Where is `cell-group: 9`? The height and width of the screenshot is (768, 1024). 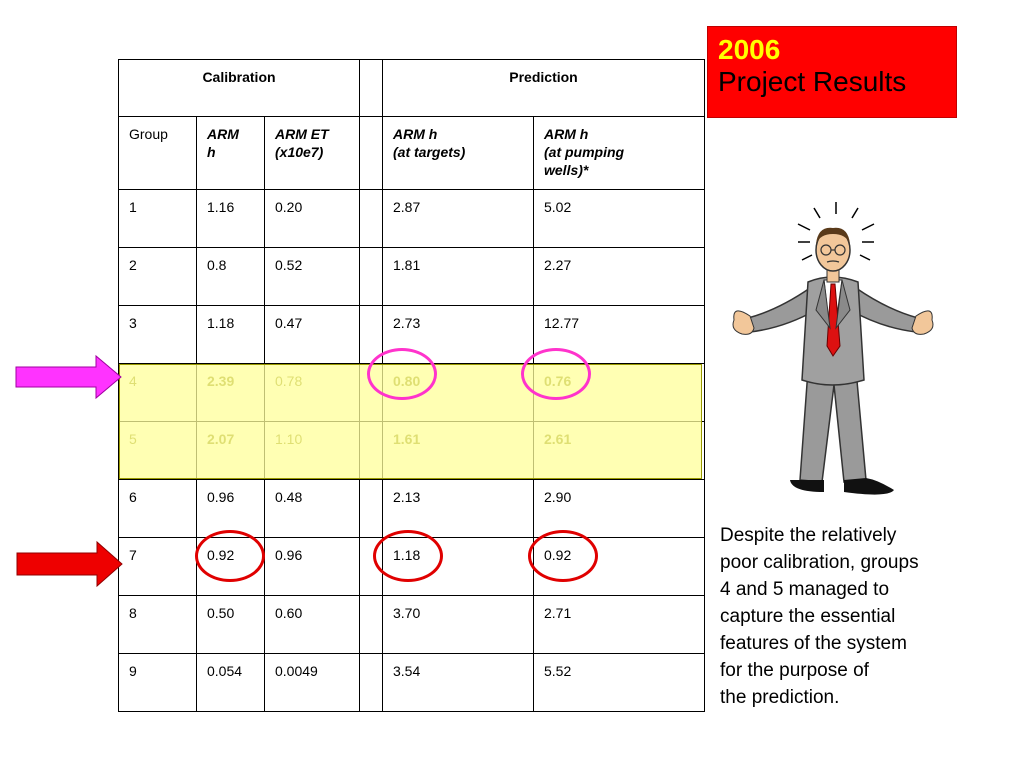
cell-group: 9 is located at coordinates (157, 682).